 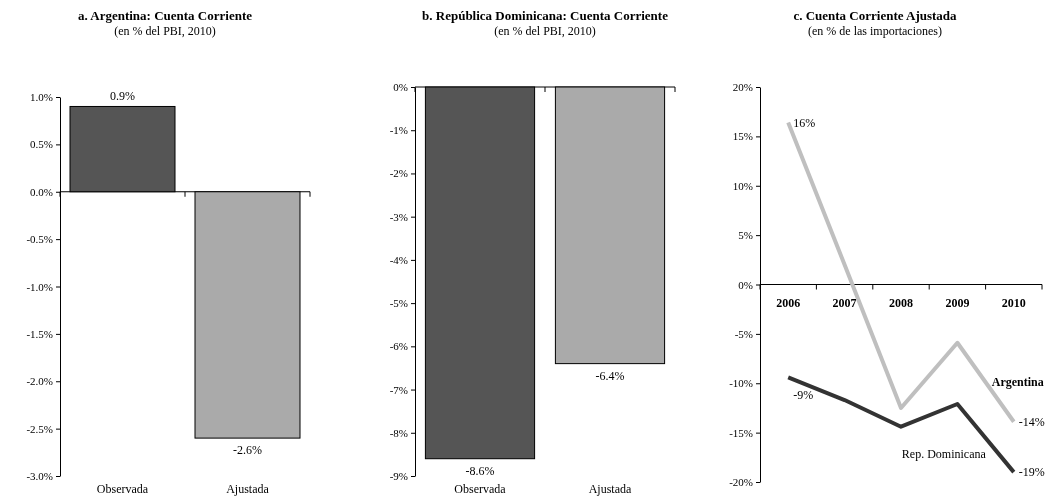 What do you see at coordinates (844, 302) in the screenshot?
I see `x-tick-label: 2007` at bounding box center [844, 302].